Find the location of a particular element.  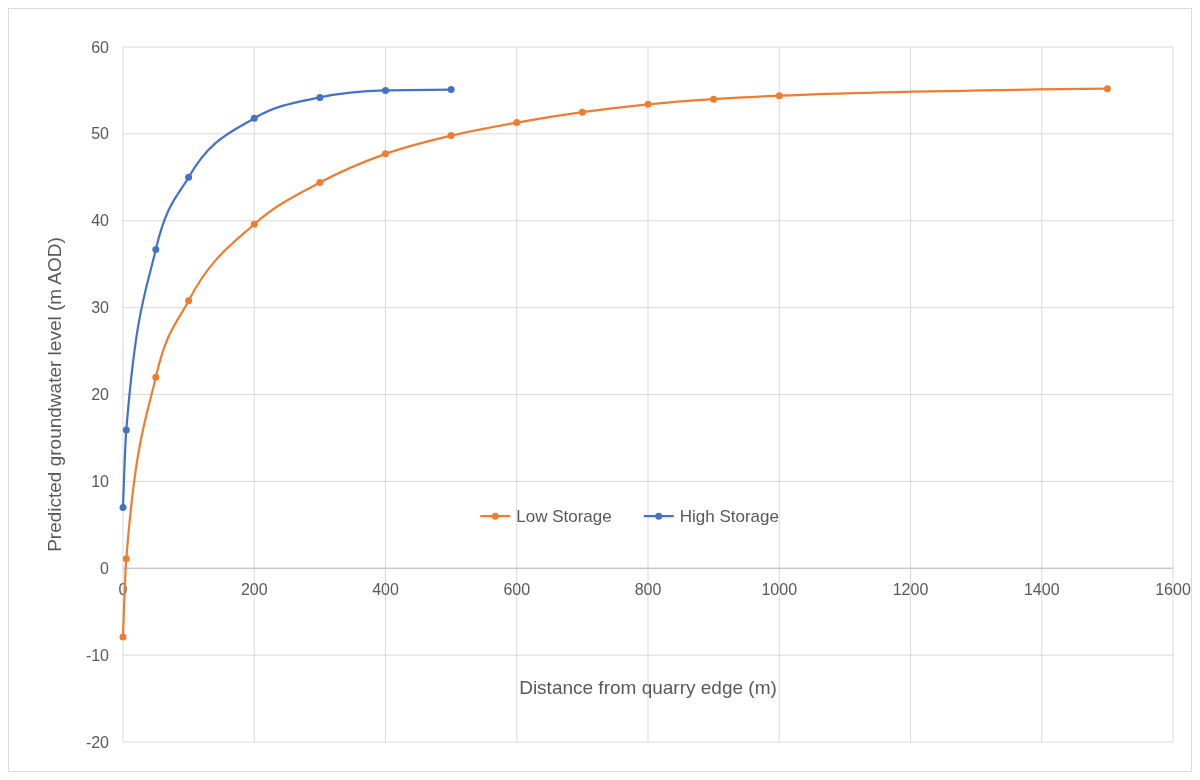

y-tick-label: 0 is located at coordinates (105, 568).